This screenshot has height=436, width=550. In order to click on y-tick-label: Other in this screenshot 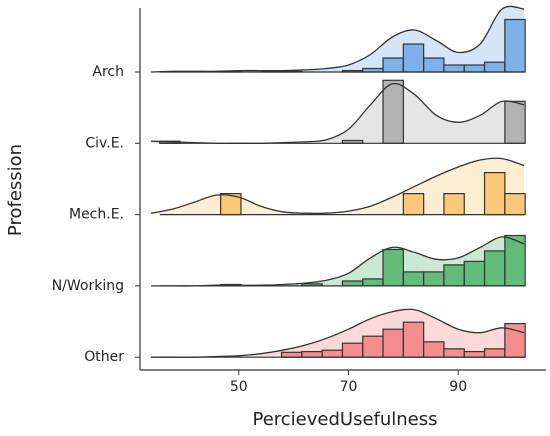, I will do `click(104, 357)`.